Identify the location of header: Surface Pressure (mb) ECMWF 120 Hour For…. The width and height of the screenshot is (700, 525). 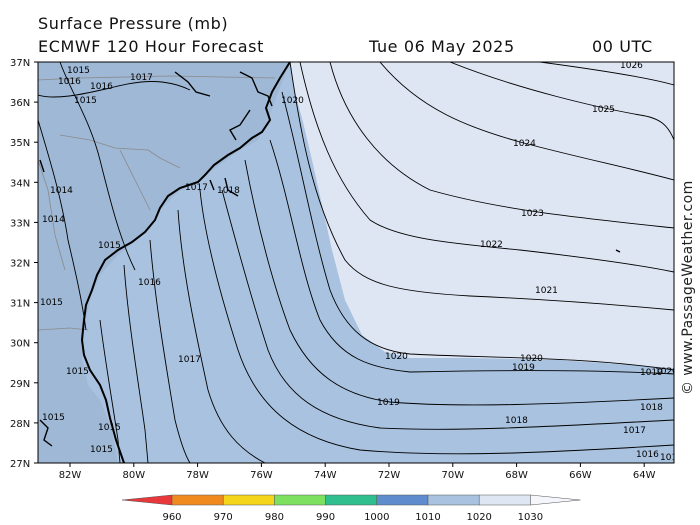
(350, 29).